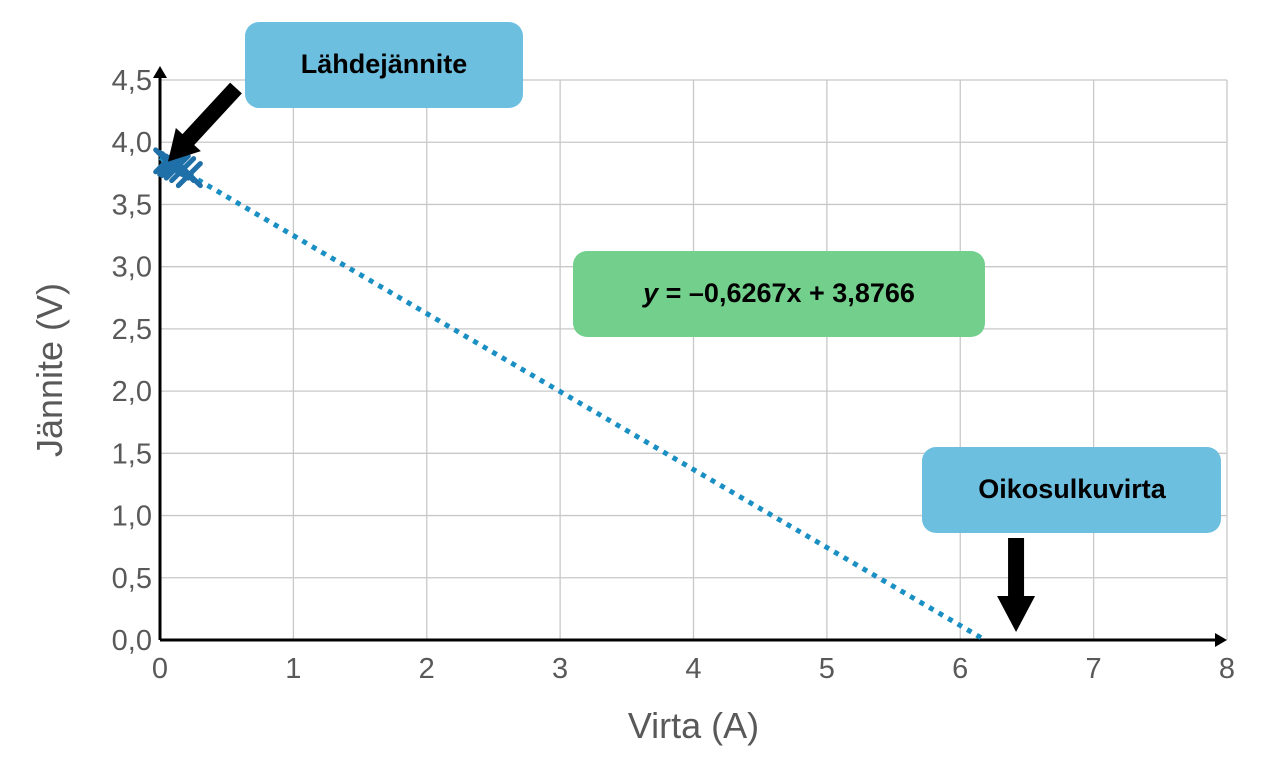 The image size is (1280, 773). Describe the element at coordinates (786, 293) in the screenshot. I see `equation-body: = –0,6267x + 3,8766` at that location.